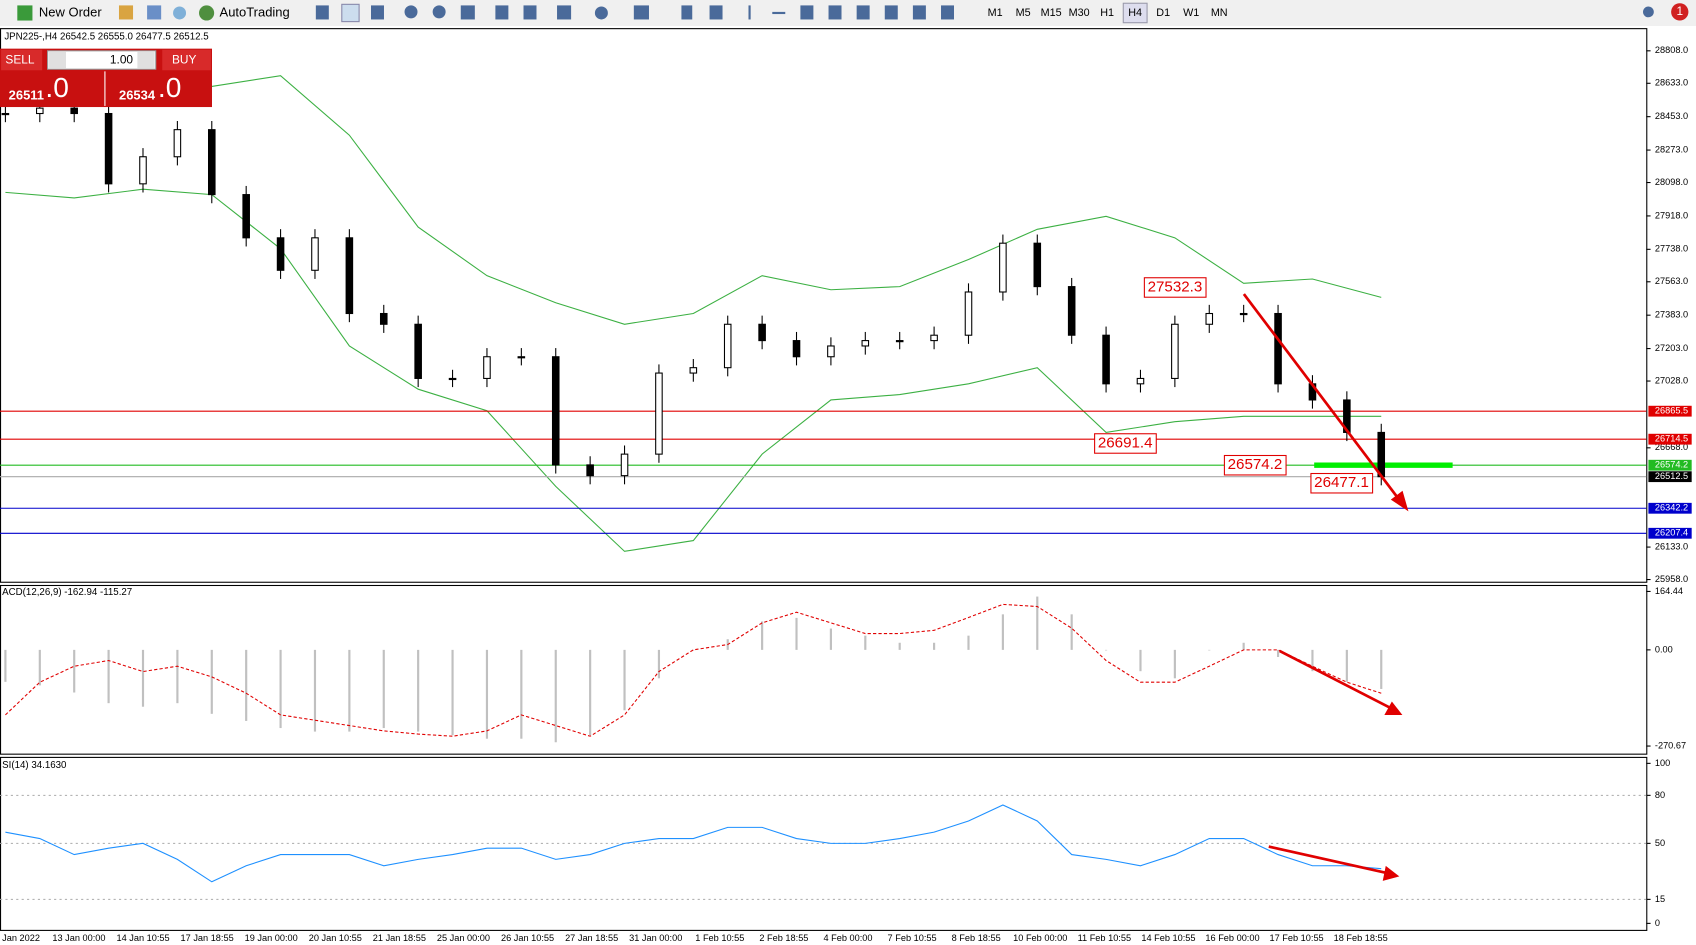 This screenshot has width=1696, height=945. Describe the element at coordinates (1648, 12) in the screenshot. I see `search-icon` at that location.